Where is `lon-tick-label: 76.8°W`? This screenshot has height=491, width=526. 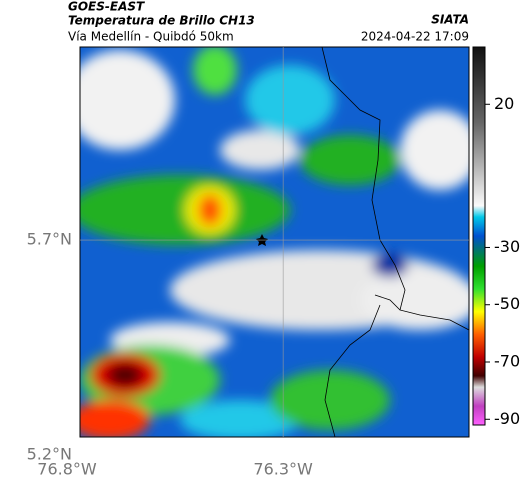
lon-tick-label: 76.8°W is located at coordinates (67, 469).